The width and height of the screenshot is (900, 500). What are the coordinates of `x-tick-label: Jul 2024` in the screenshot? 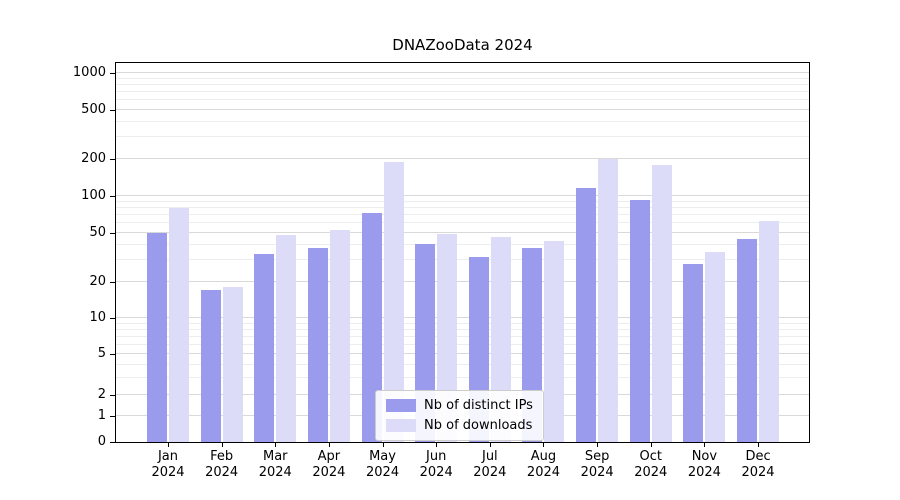 It's located at (490, 464).